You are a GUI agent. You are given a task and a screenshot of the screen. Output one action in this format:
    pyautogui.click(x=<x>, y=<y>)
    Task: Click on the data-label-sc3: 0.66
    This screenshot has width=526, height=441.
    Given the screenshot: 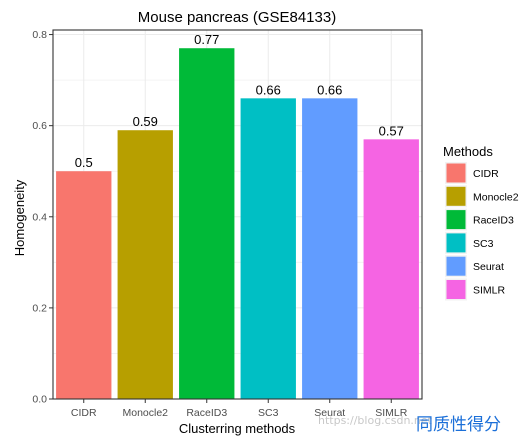 What is the action you would take?
    pyautogui.click(x=268, y=89)
    